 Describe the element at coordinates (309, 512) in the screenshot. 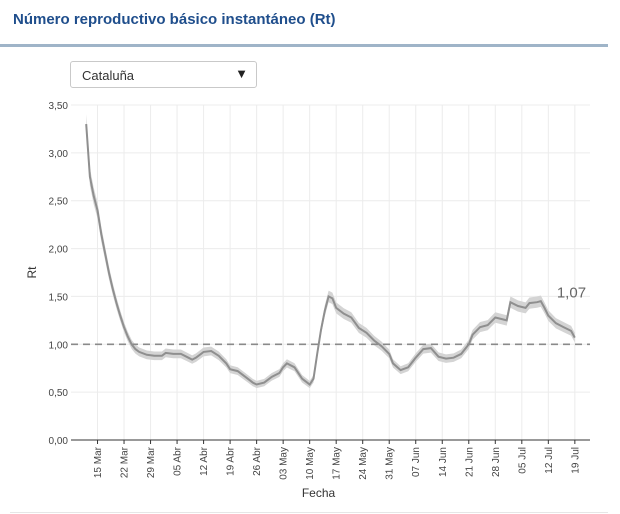

I see `footer-divider` at that location.